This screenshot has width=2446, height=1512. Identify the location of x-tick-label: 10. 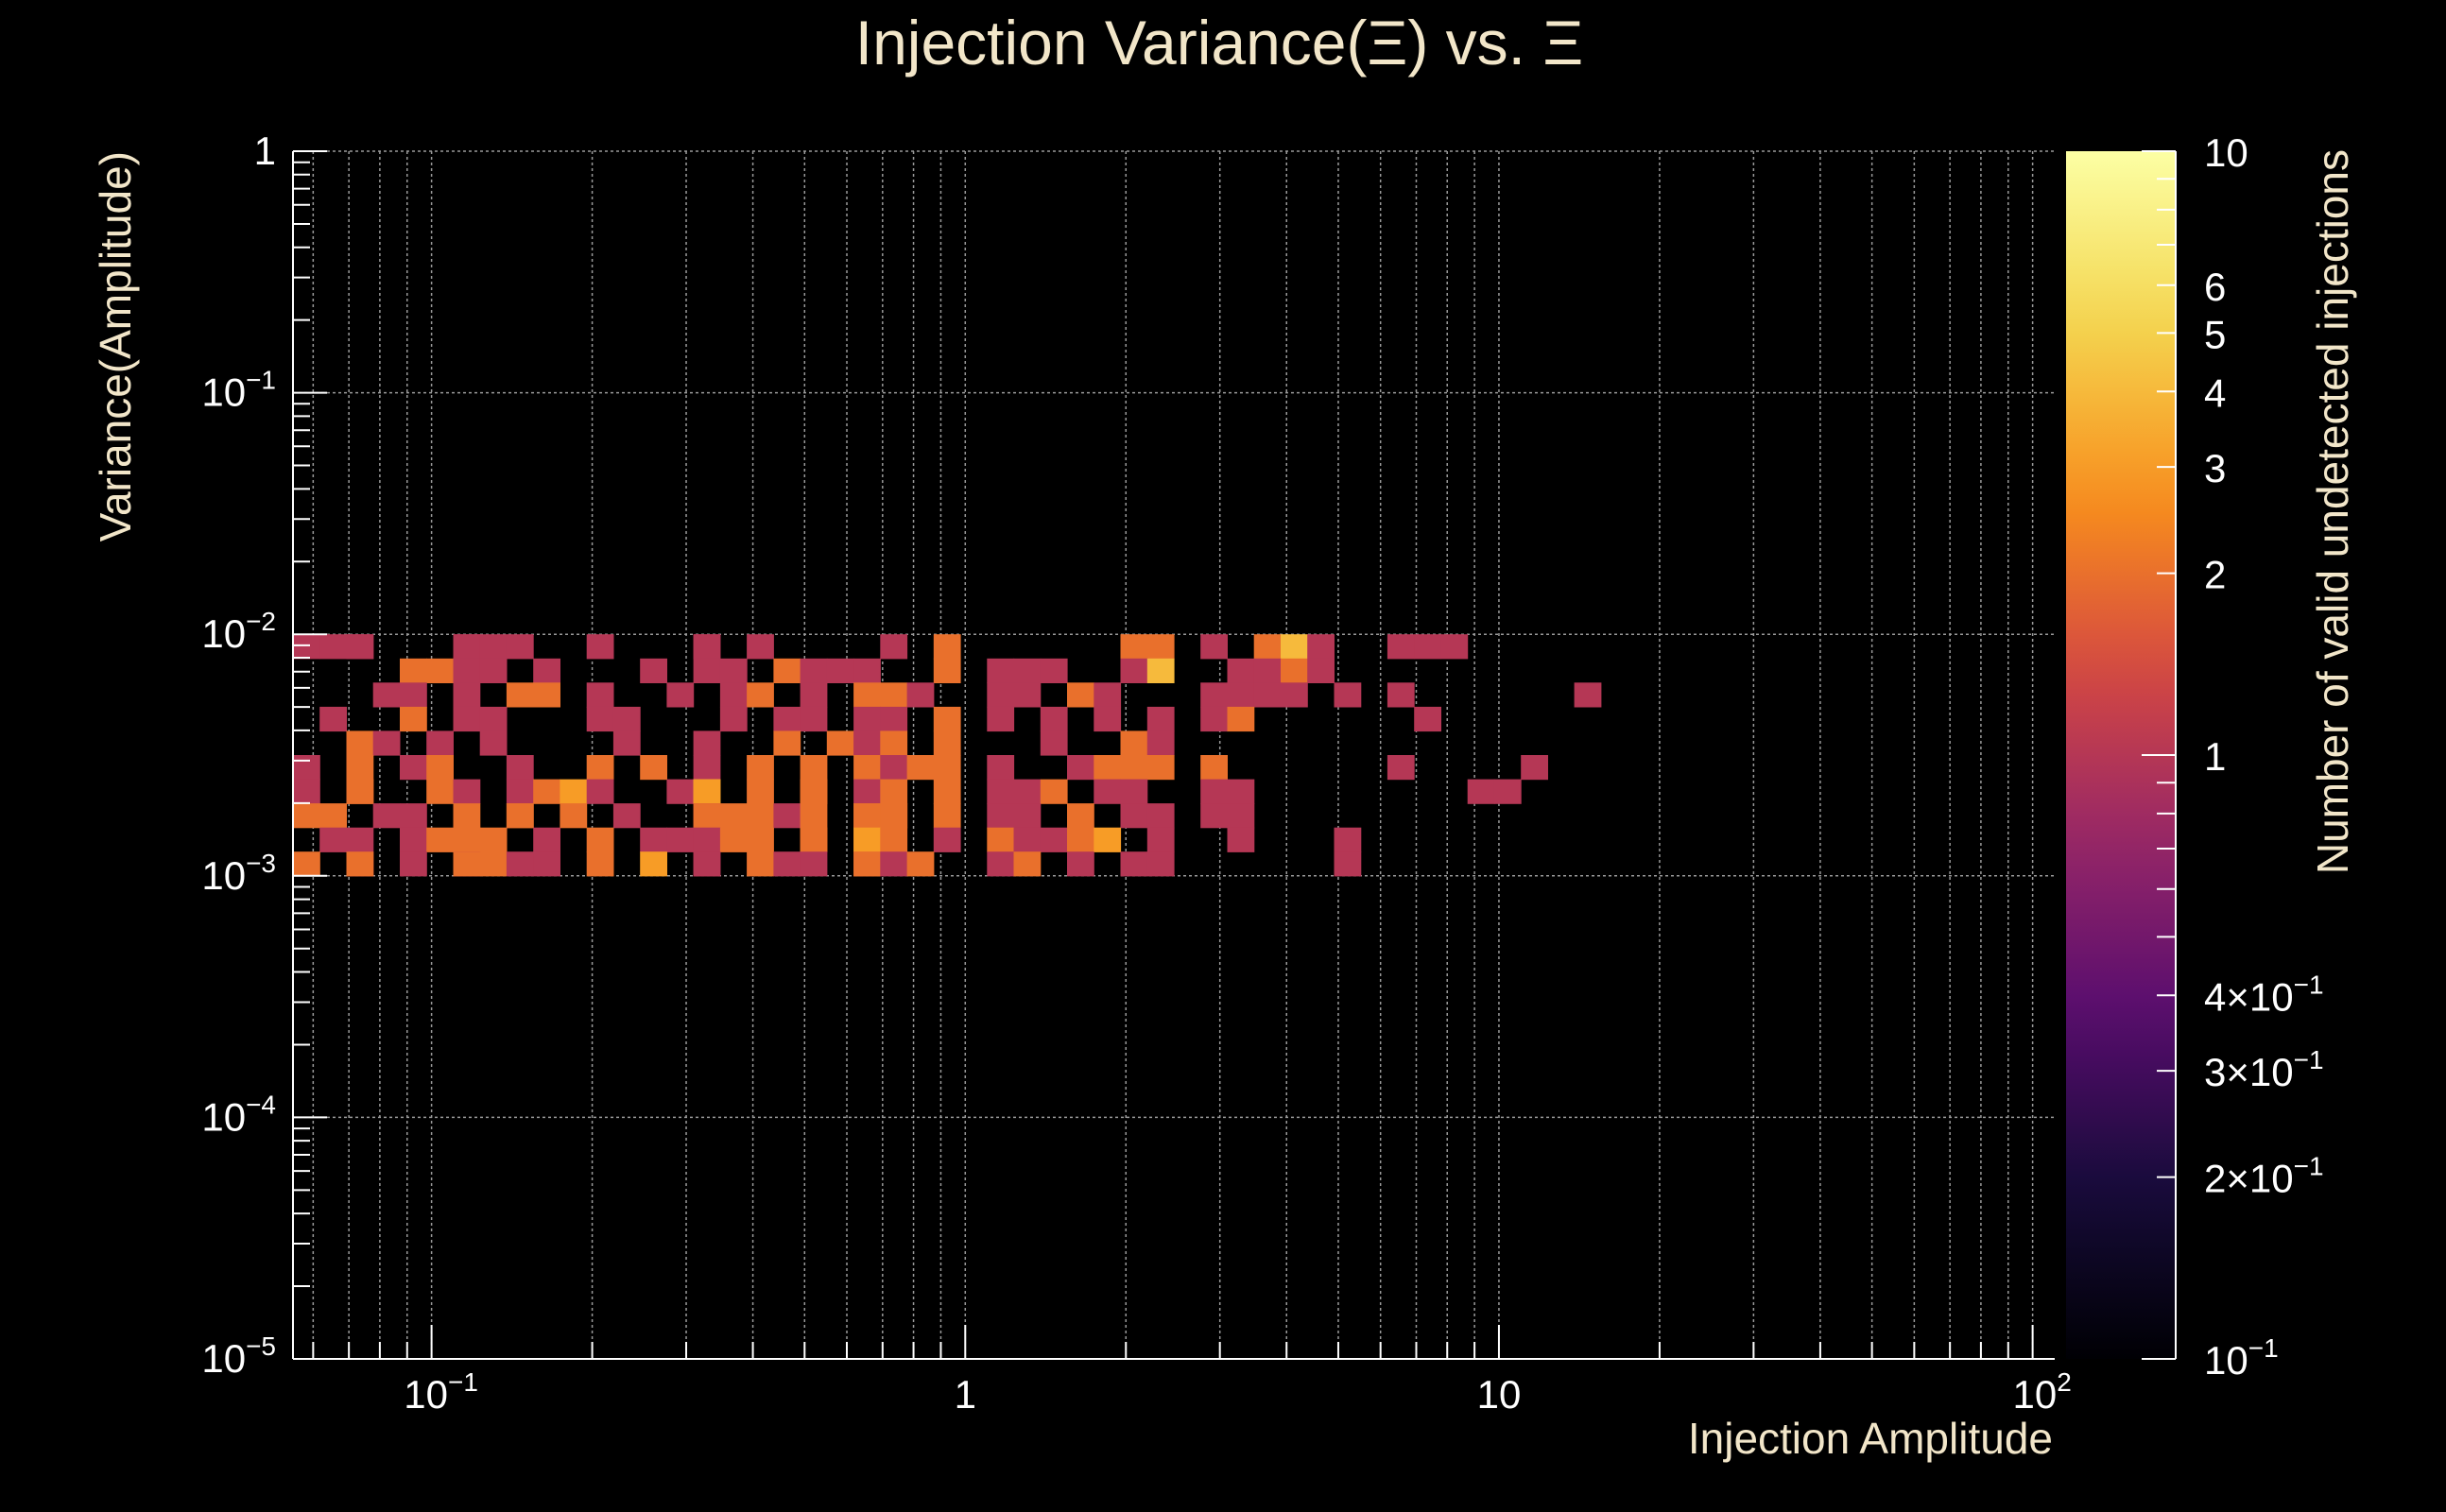
(1499, 1394).